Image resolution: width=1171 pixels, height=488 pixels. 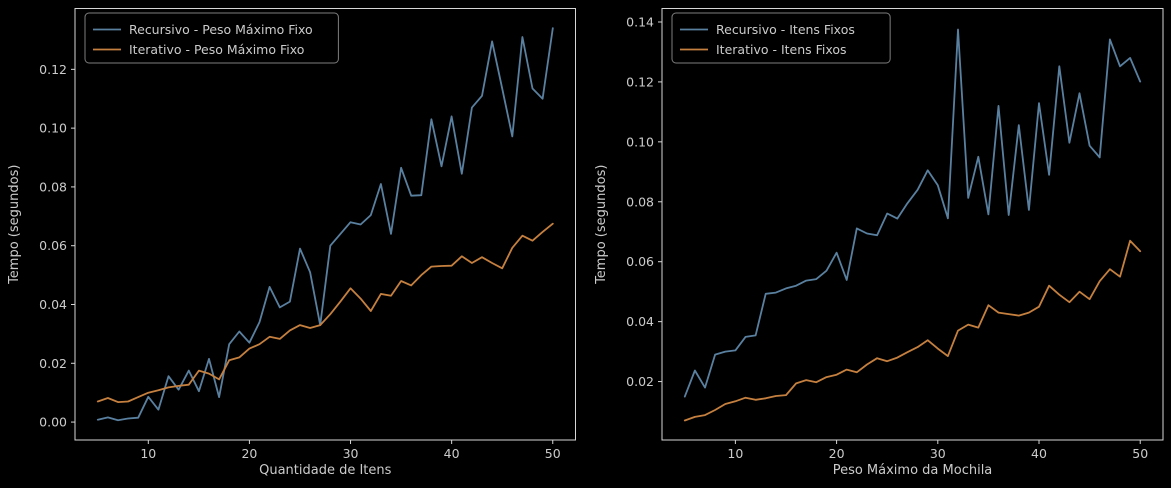 What do you see at coordinates (221, 29) in the screenshot?
I see `legend-label: Recursivo - Peso Máximo Fixo` at bounding box center [221, 29].